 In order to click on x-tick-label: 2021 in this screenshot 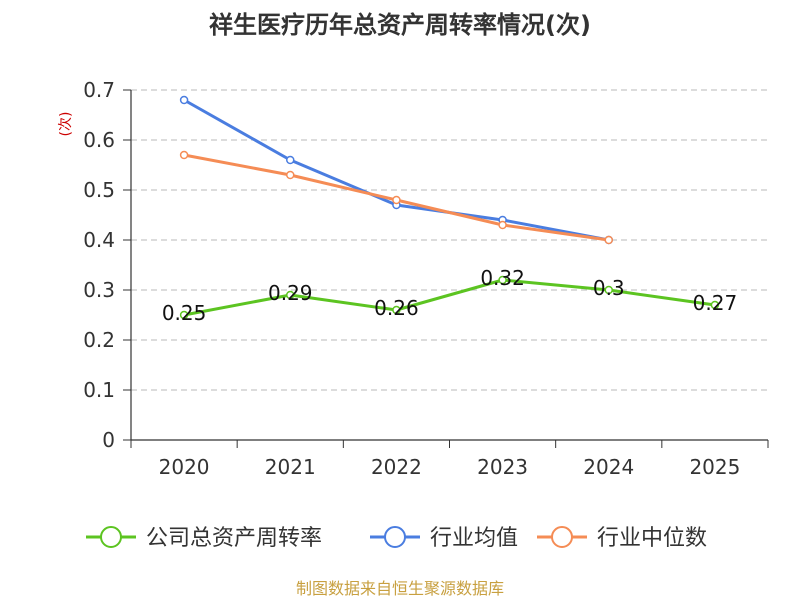, I will do `click(290, 467)`.